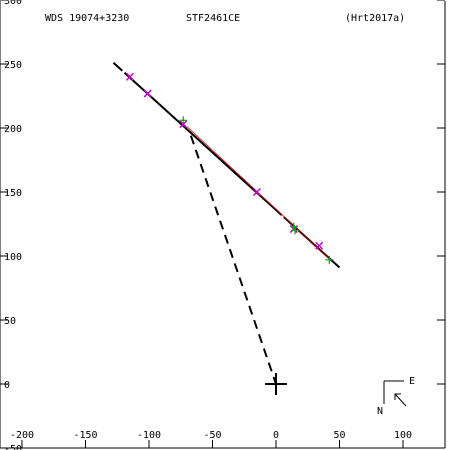  Describe the element at coordinates (13, 3) in the screenshot. I see `y-tick-label: 300` at that location.